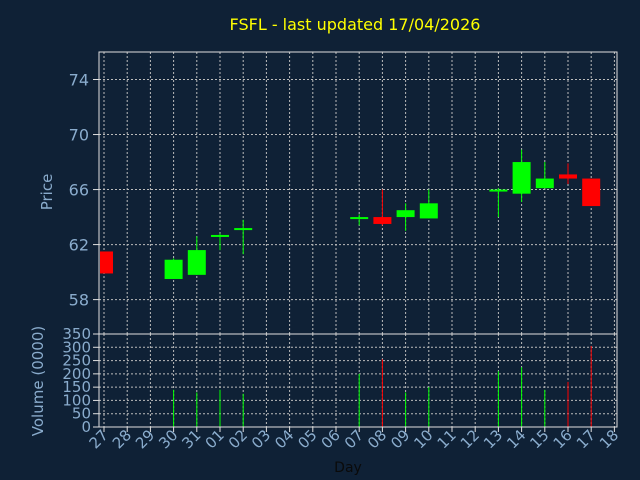 Image resolution: width=640 pixels, height=480 pixels. I want to click on price-axis-label: Price, so click(47, 192).